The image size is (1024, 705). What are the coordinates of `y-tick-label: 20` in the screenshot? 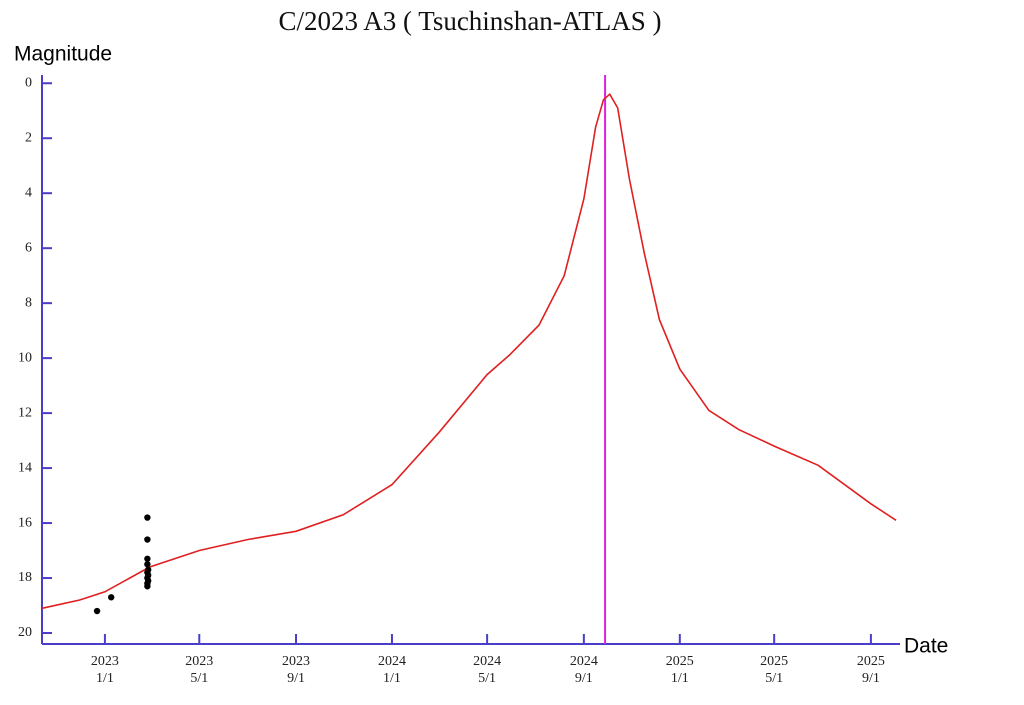 It's located at (25, 632).